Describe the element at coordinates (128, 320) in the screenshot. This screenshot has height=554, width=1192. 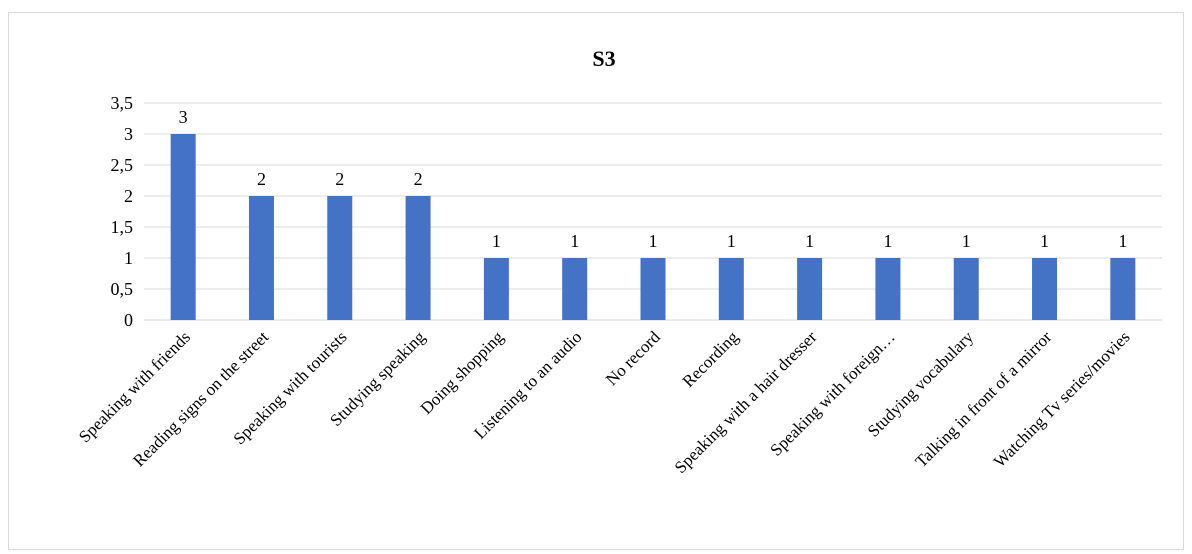
I see `y-tick-label: 0` at that location.